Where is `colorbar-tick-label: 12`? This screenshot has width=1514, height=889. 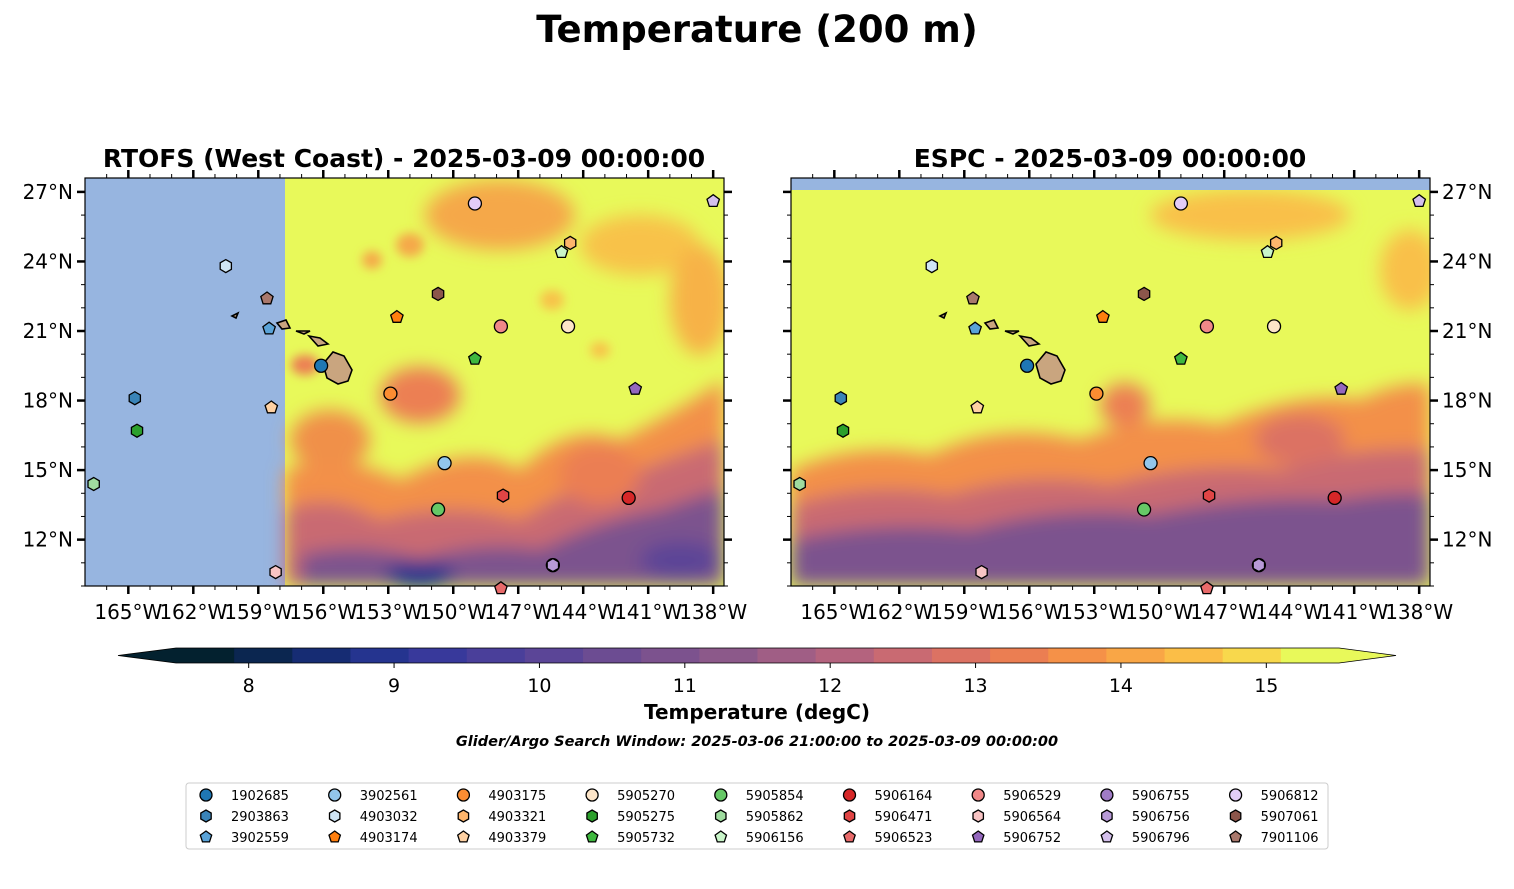
colorbar-tick-label: 12 is located at coordinates (830, 686).